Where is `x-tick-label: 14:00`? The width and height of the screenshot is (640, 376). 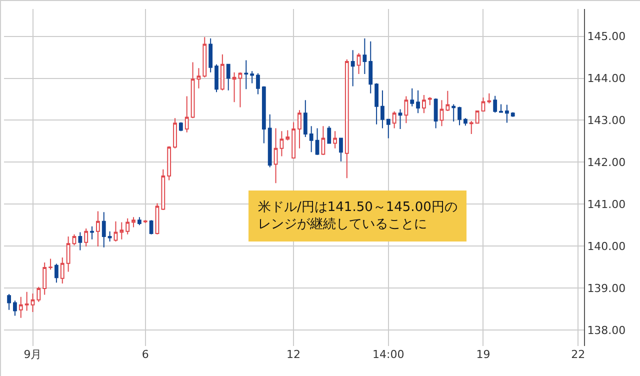 x-tick-label: 14:00 is located at coordinates (388, 354).